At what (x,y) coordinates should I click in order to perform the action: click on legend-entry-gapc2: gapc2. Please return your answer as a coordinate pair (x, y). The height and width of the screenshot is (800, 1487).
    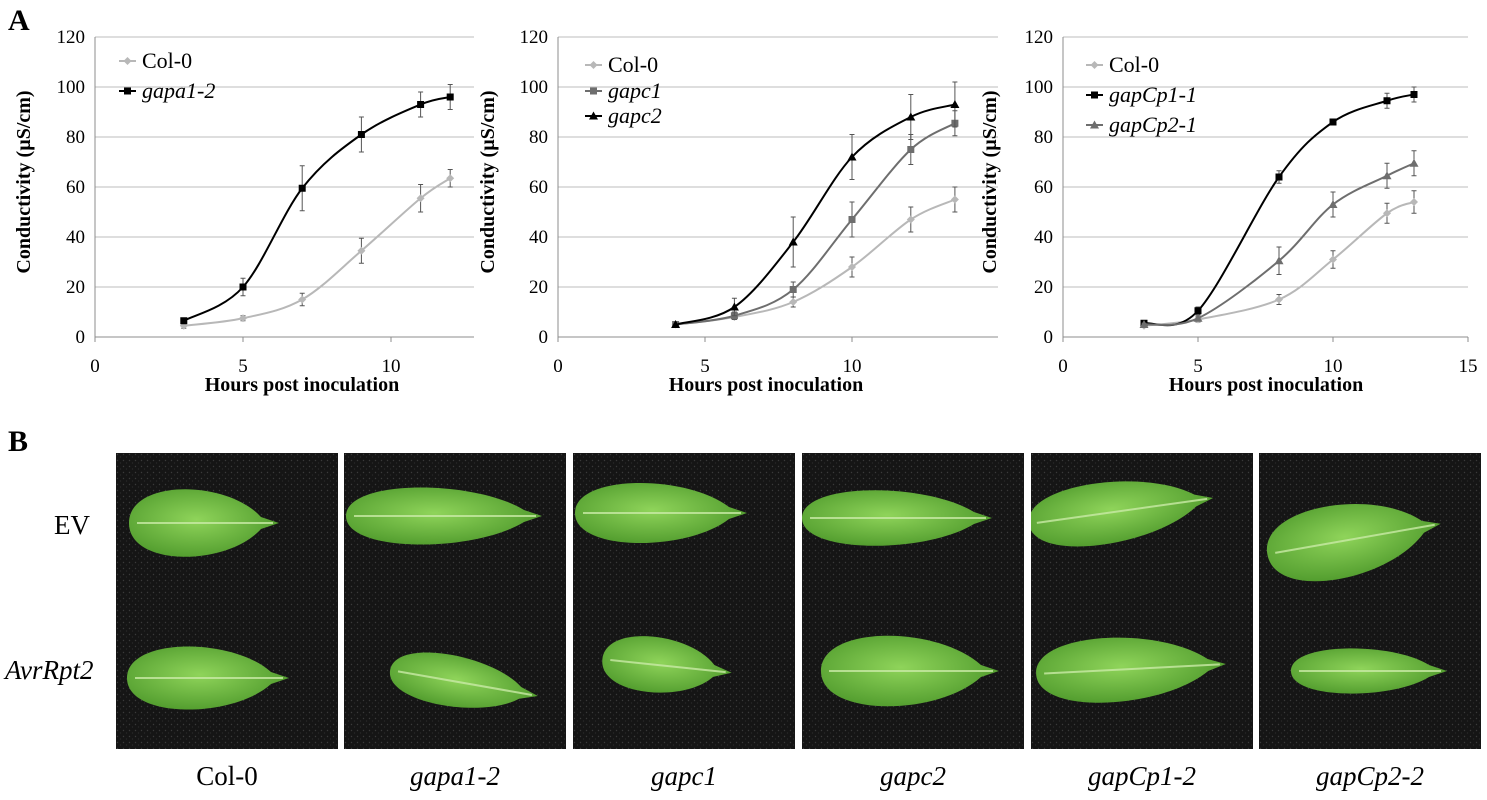
    Looking at the image, I should click on (623, 115).